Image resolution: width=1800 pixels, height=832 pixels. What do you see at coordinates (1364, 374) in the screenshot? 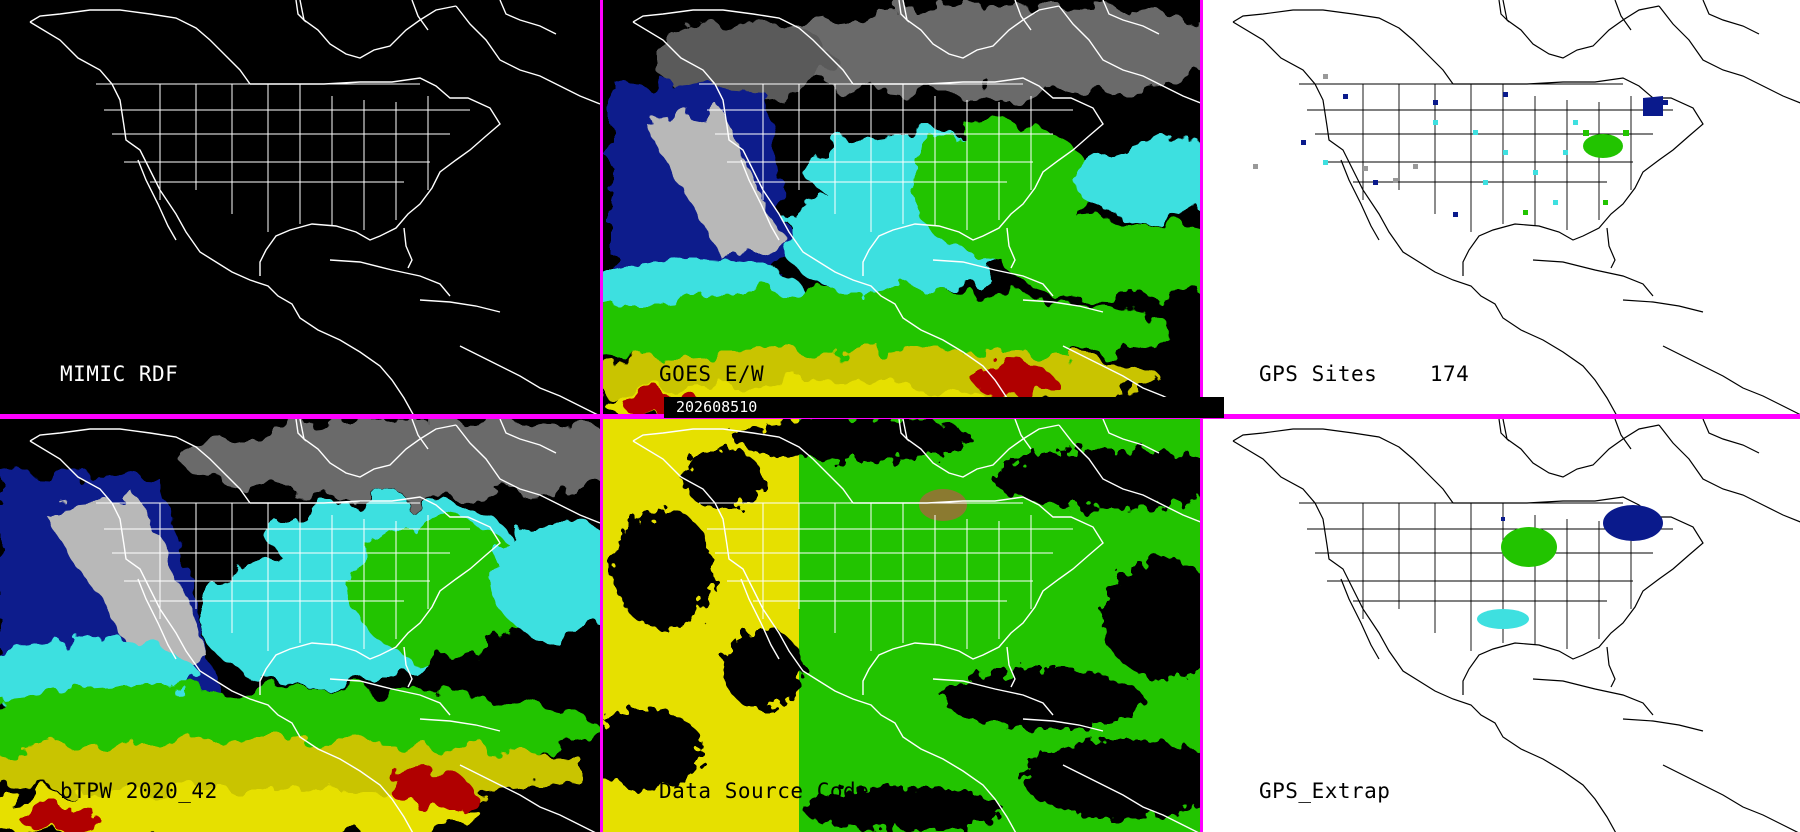
I see `panel-label: GPS Sites 174` at bounding box center [1364, 374].